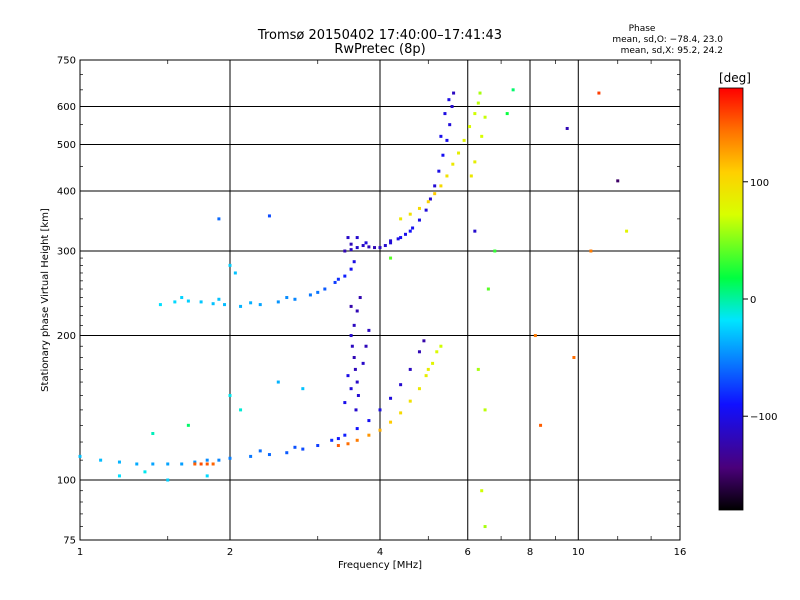 The width and height of the screenshot is (800, 600). What do you see at coordinates (66, 145) in the screenshot?
I see `y-tick-label: 500` at bounding box center [66, 145].